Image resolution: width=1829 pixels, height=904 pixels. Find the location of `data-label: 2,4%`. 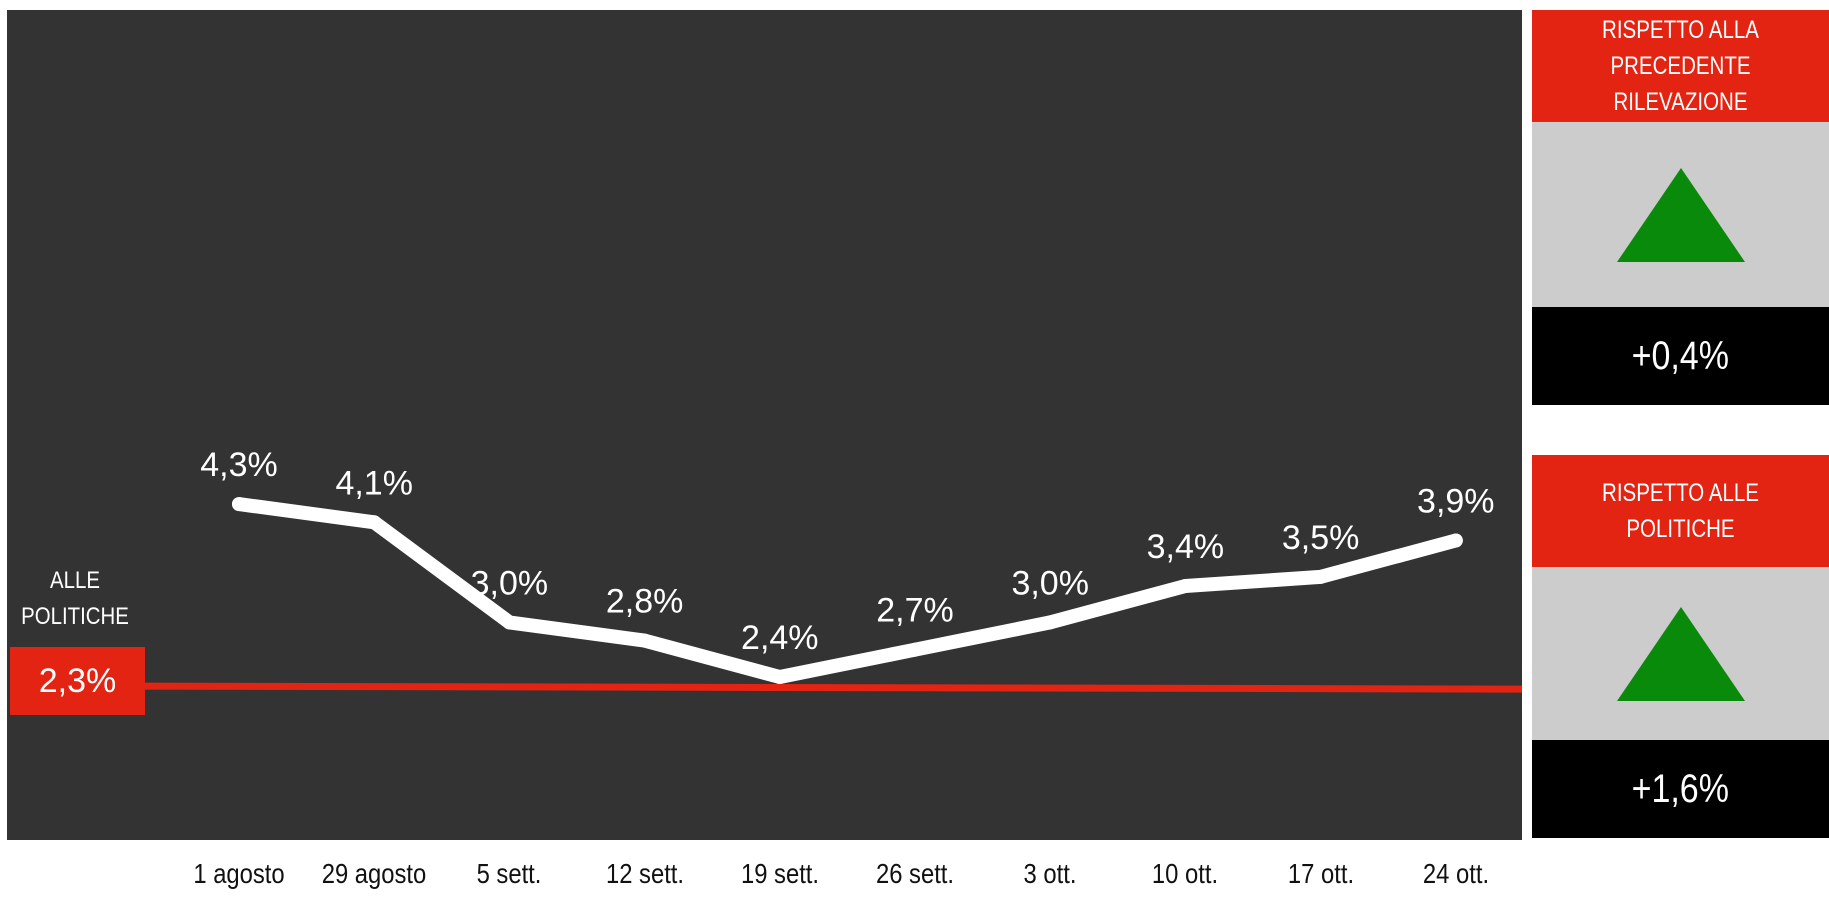

data-label: 2,4% is located at coordinates (780, 638).